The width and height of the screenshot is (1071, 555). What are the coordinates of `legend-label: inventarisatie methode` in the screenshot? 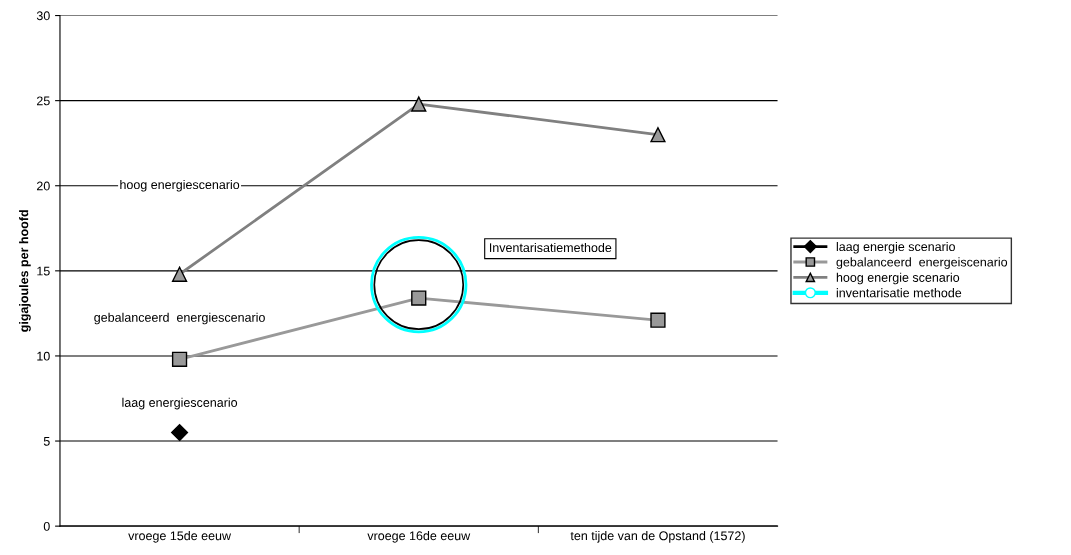 It's located at (899, 293).